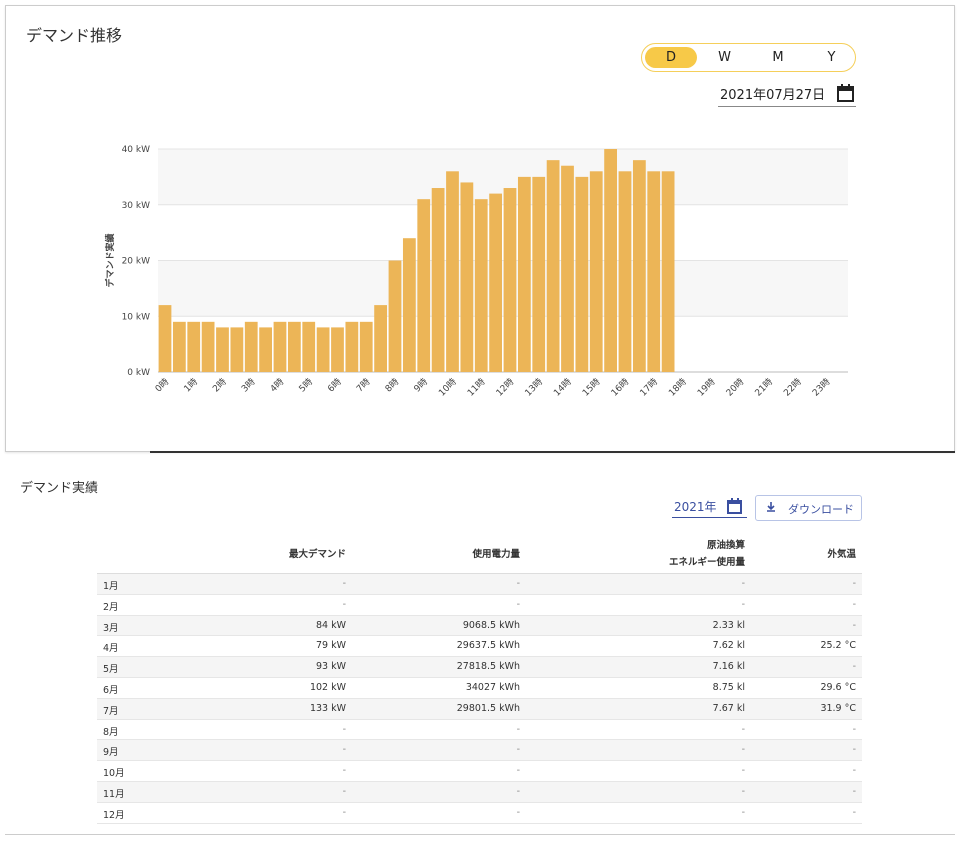  Describe the element at coordinates (773, 95) in the screenshot. I see `date-field: 2021年07月27日` at that location.